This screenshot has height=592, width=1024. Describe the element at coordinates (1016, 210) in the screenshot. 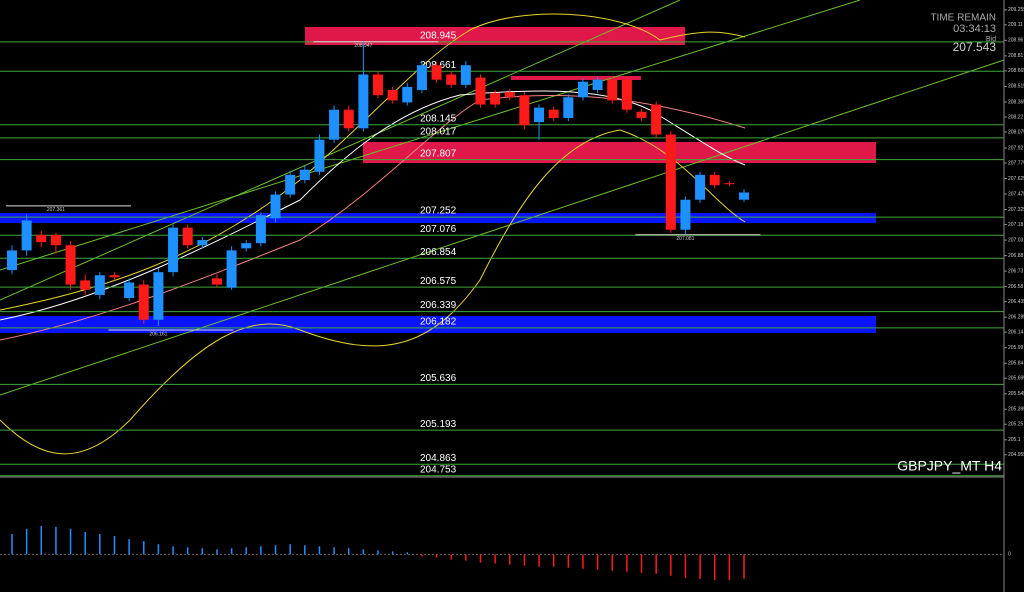

I see `y-tick-label: 207.325` at that location.